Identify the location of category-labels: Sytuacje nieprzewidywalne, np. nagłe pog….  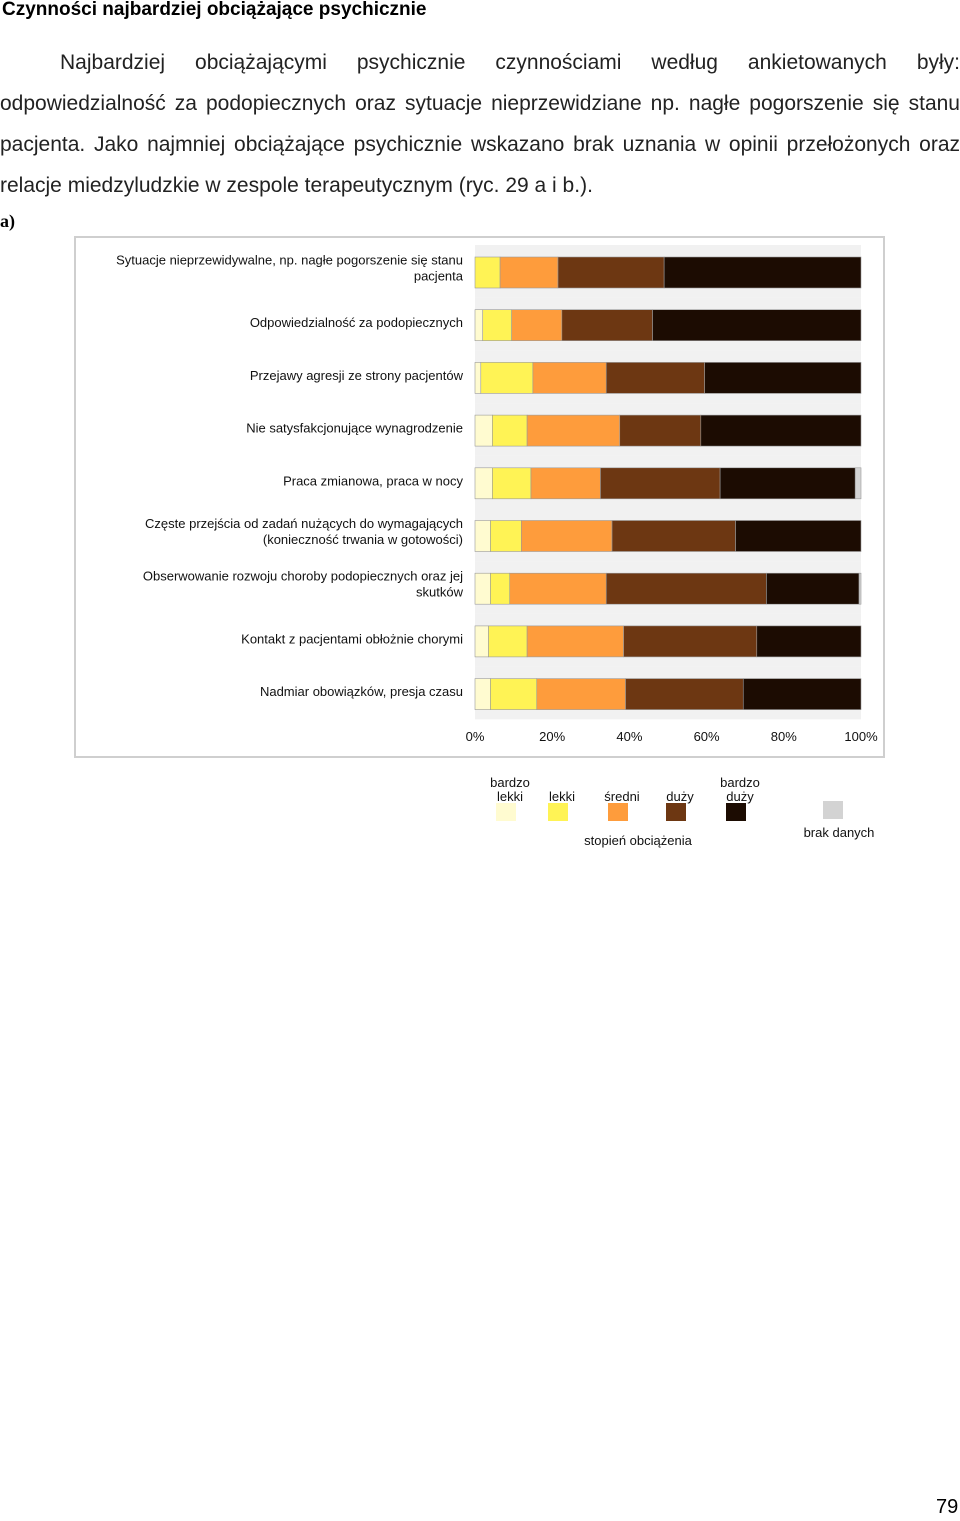
(290, 476).